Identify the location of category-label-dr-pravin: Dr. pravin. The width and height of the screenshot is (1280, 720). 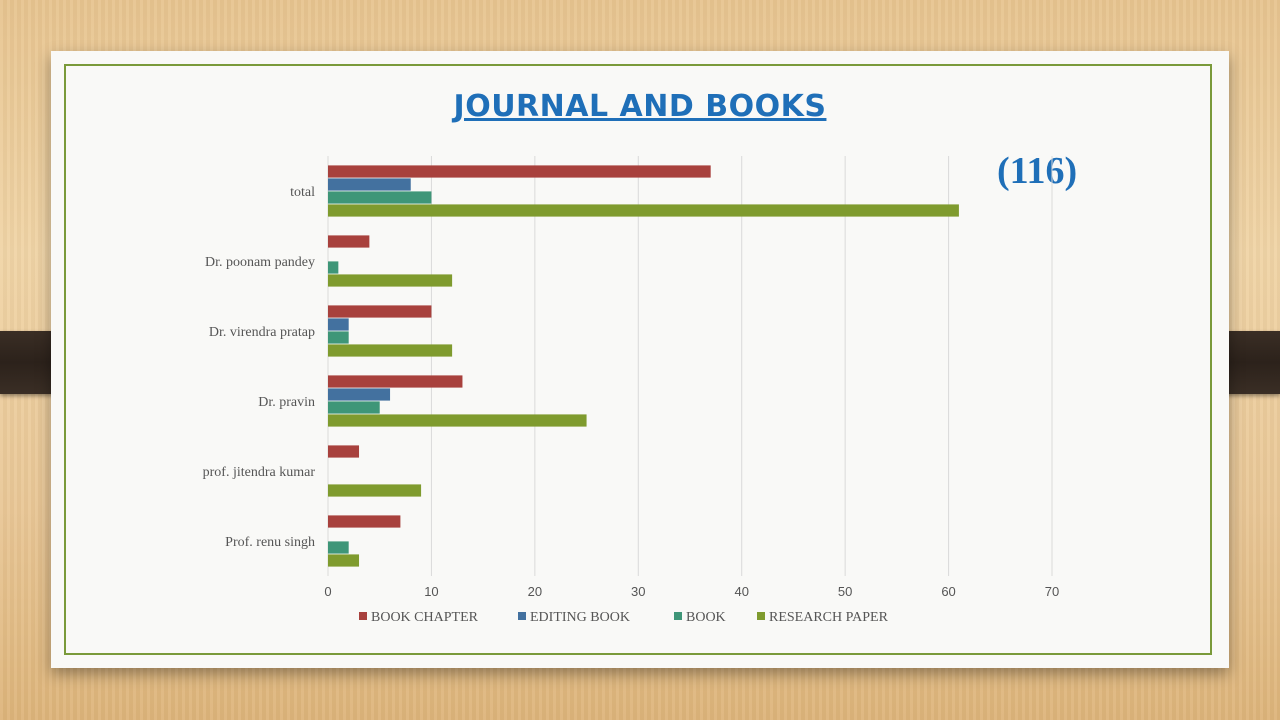
(286, 402).